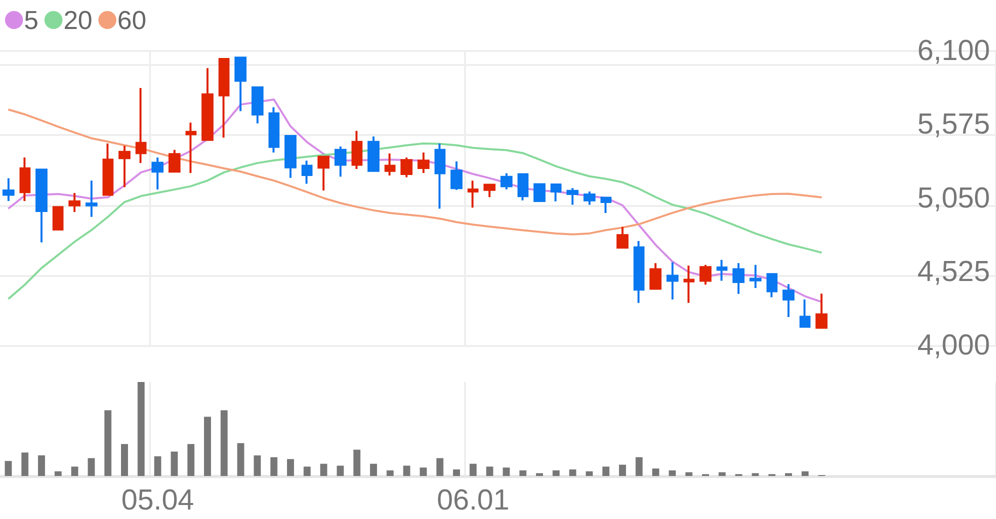 Image resolution: width=996 pixels, height=519 pixels. I want to click on y-tick-label: 4,525, so click(953, 272).